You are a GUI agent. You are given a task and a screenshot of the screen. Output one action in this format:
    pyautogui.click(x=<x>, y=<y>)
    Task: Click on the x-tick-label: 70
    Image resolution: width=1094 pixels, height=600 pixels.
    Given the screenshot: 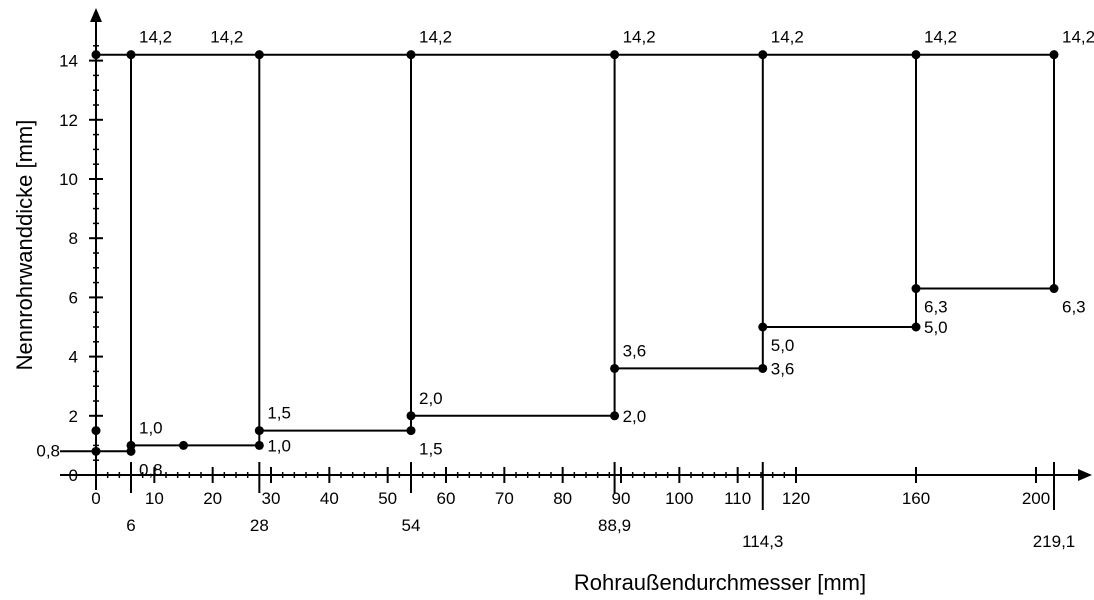 What is the action you would take?
    pyautogui.click(x=504, y=498)
    